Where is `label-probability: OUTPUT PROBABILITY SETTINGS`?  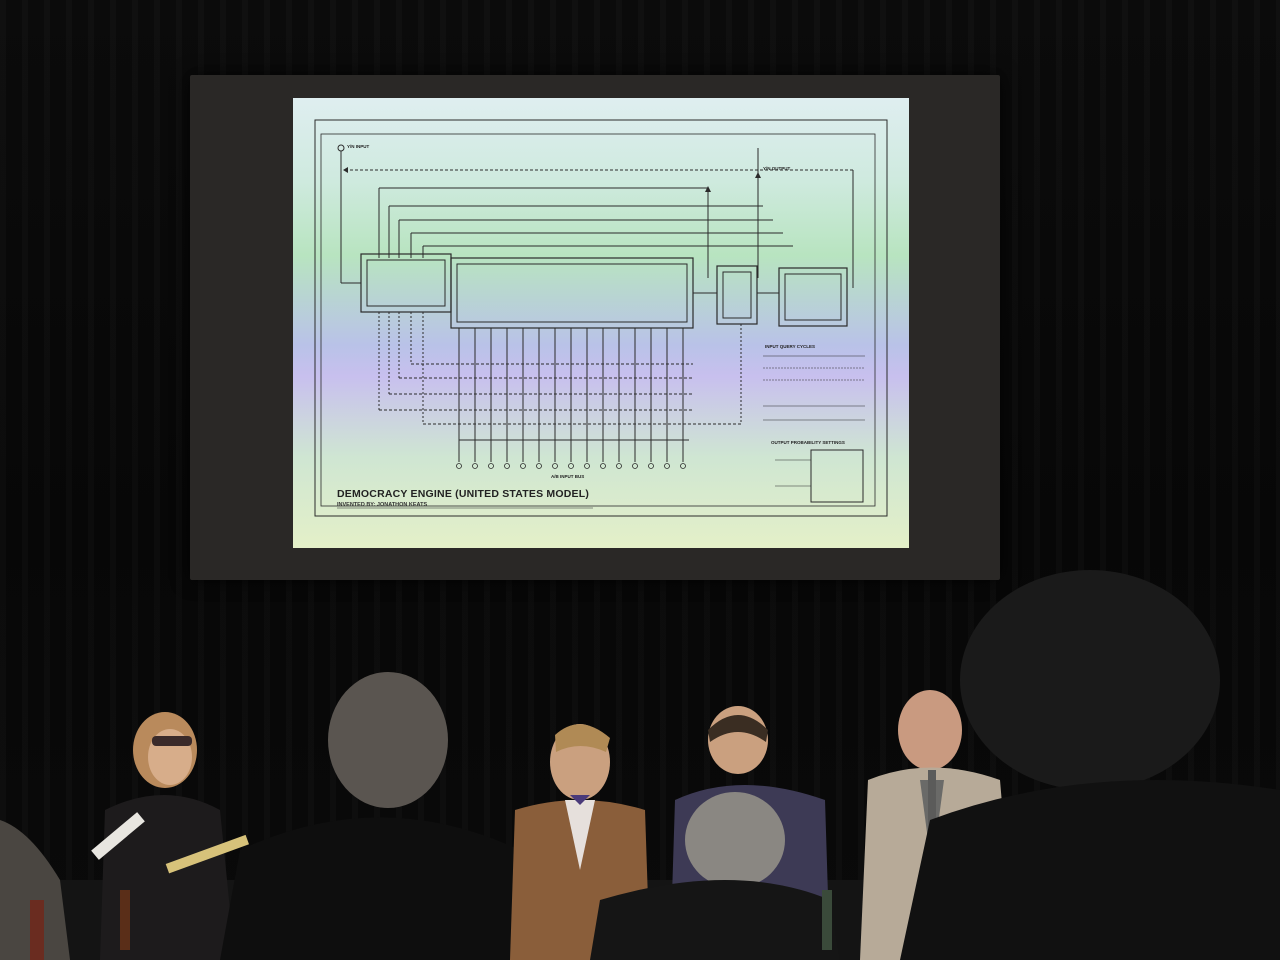 label-probability: OUTPUT PROBABILITY SETTINGS is located at coordinates (808, 442).